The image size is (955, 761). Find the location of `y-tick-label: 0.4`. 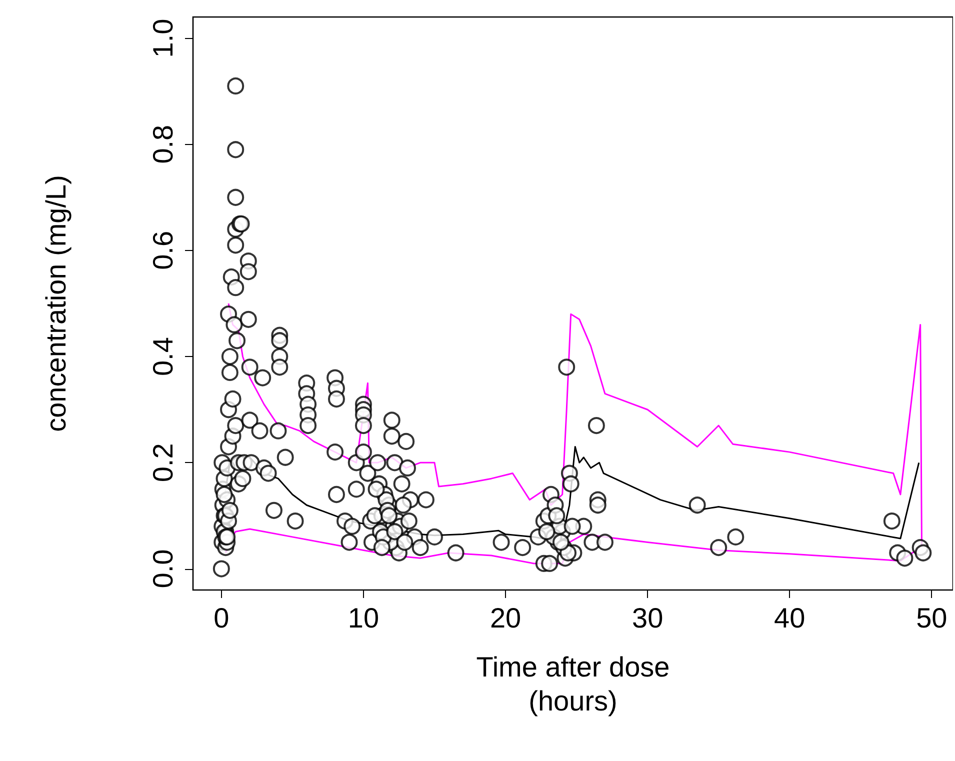

y-tick-label: 0.4 is located at coordinates (163, 356).